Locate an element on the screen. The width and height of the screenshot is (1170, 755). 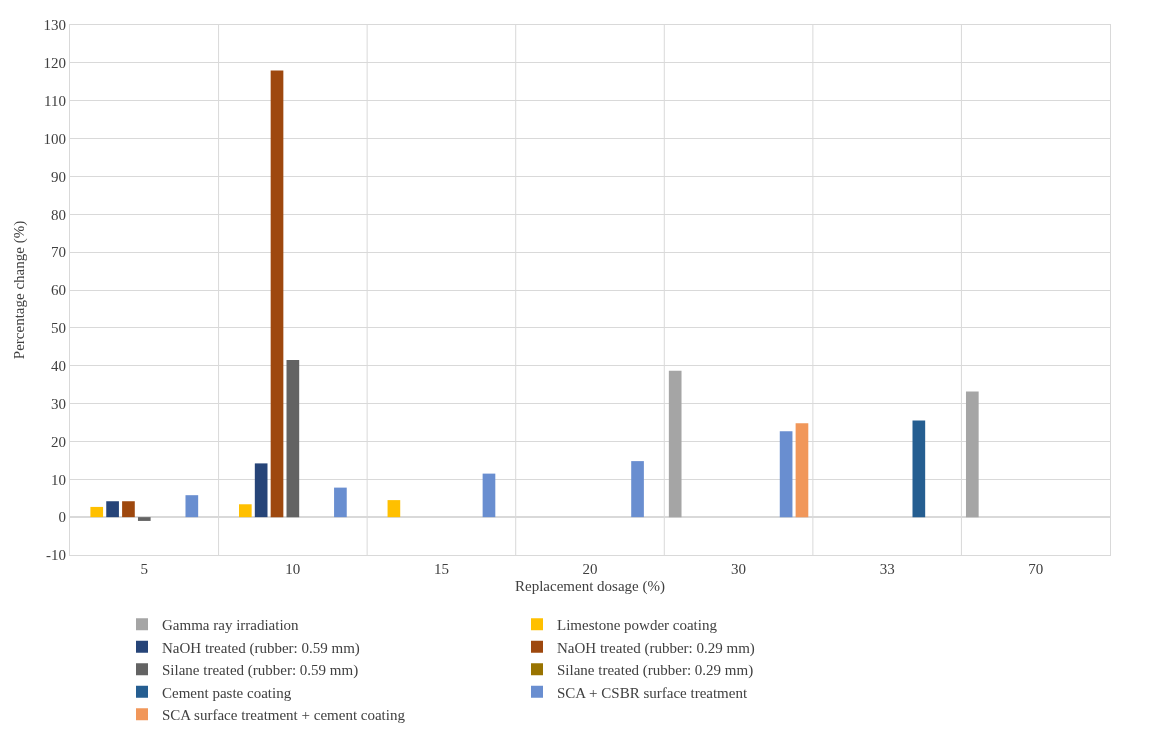
y-tick-label: 60 is located at coordinates (58, 290).